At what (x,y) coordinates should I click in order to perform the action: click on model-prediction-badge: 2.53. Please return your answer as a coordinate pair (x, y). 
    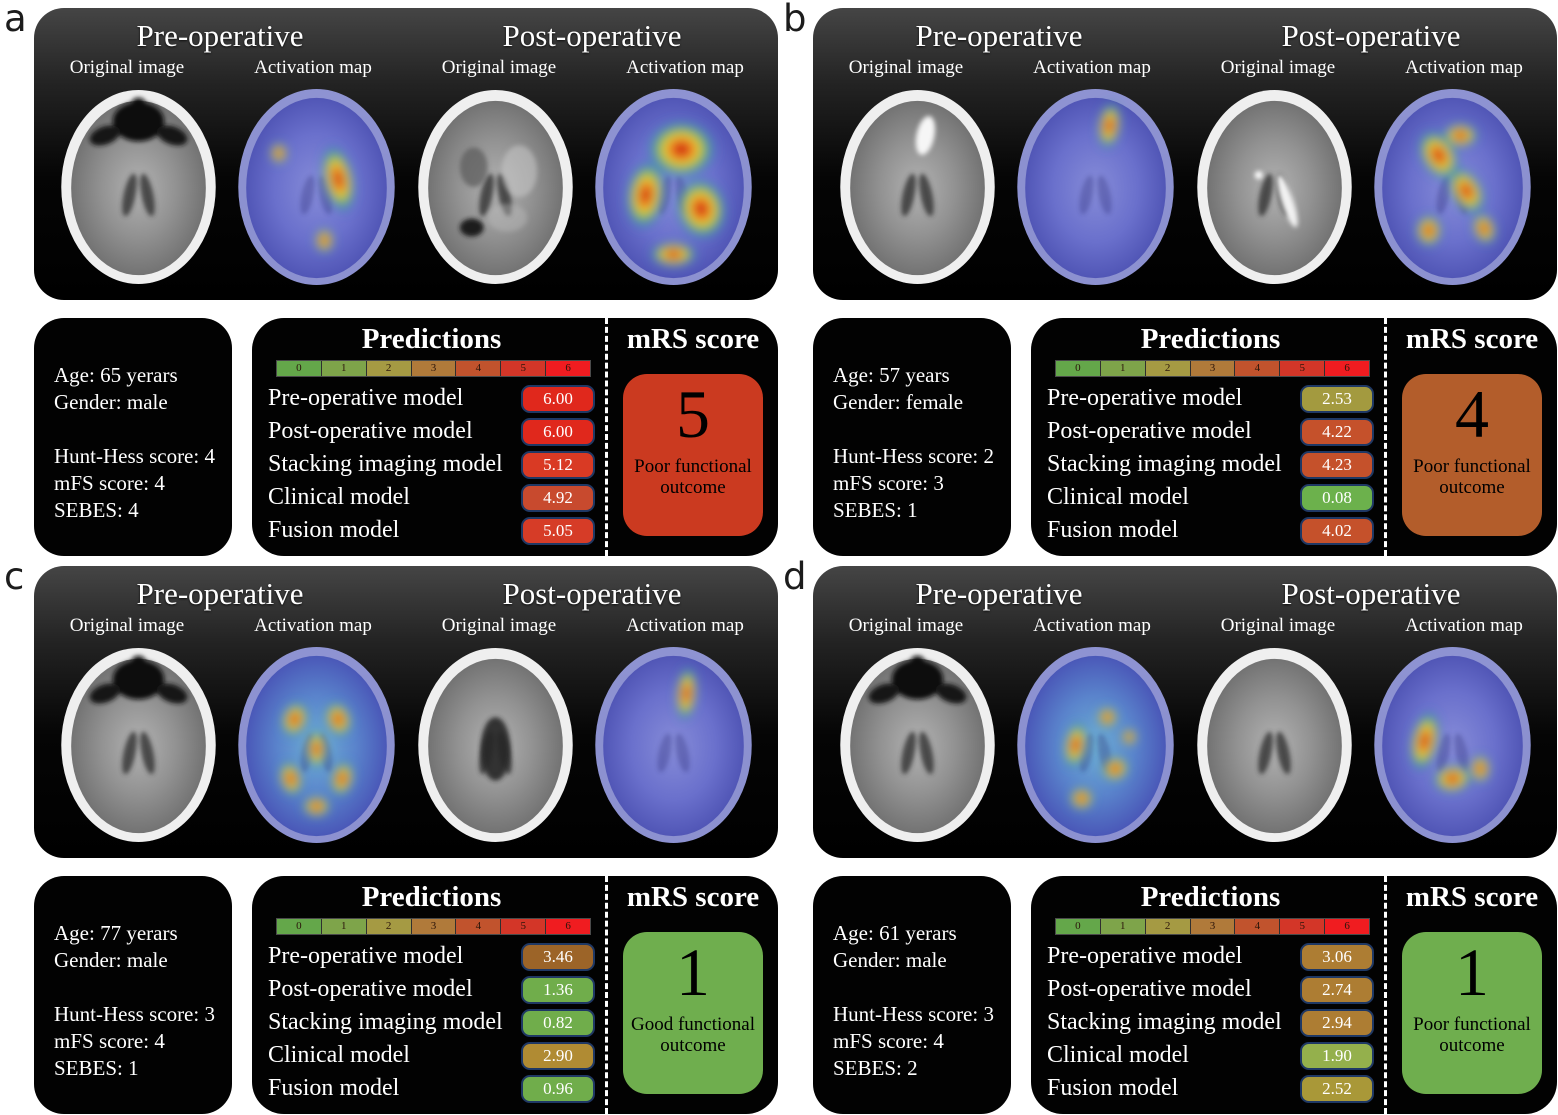
    Looking at the image, I should click on (1337, 398).